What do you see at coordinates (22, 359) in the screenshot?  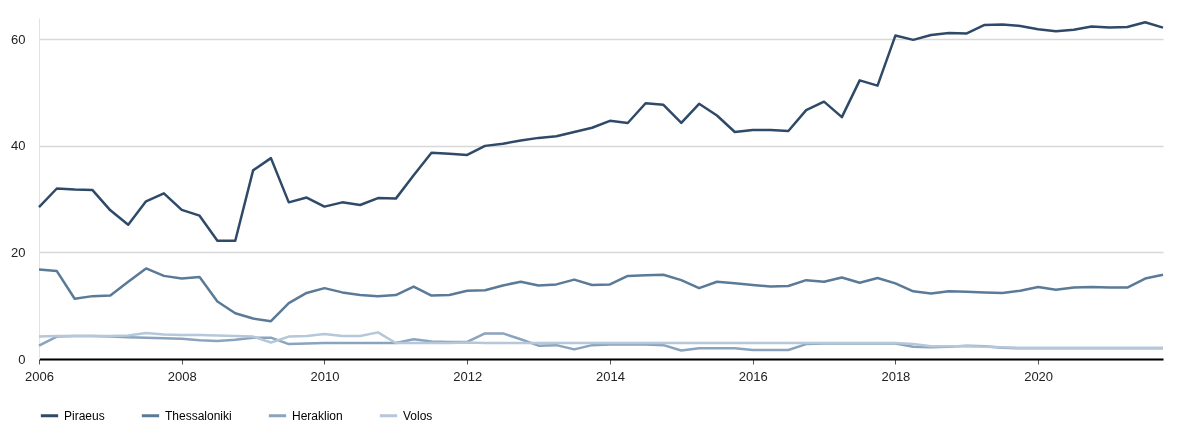 I see `y-tick-label: 0` at bounding box center [22, 359].